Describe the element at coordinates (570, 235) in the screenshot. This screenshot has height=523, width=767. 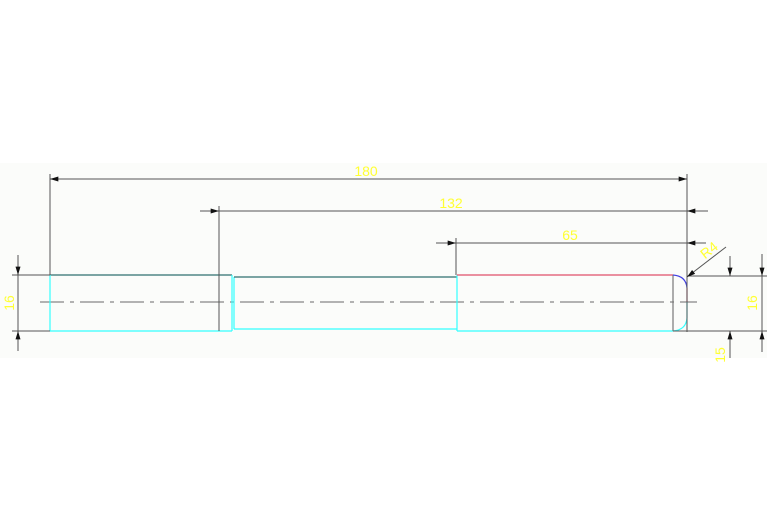
I see `dim-65-text: 65` at that location.